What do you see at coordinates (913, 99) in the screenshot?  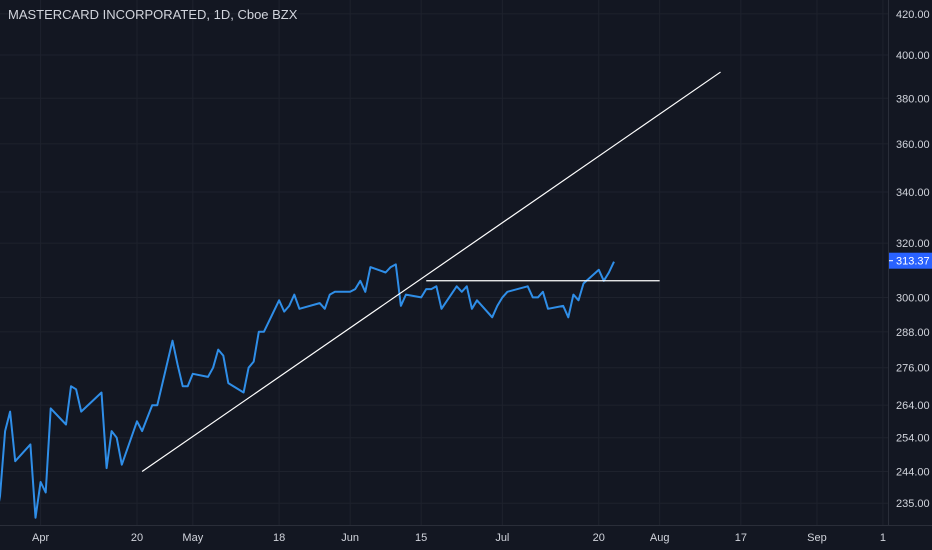 I see `y-tick-label: 380.00` at bounding box center [913, 99].